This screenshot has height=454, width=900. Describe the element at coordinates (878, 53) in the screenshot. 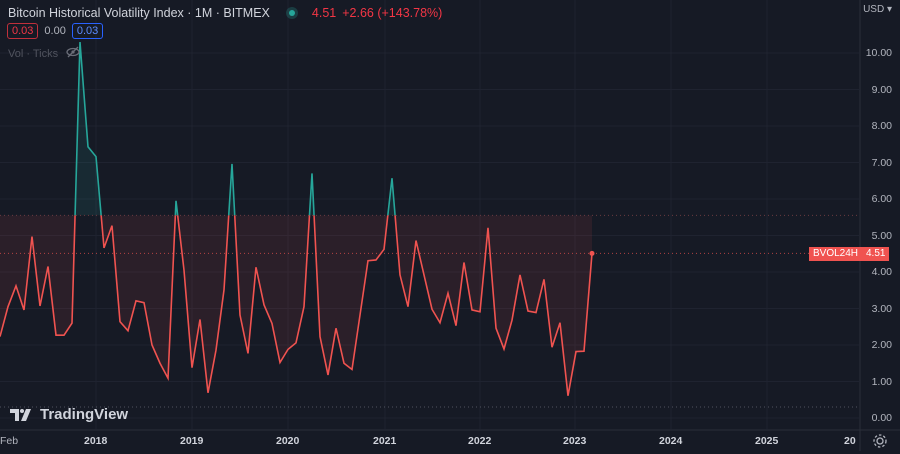

I see `y-tick-label: 10.00` at that location.